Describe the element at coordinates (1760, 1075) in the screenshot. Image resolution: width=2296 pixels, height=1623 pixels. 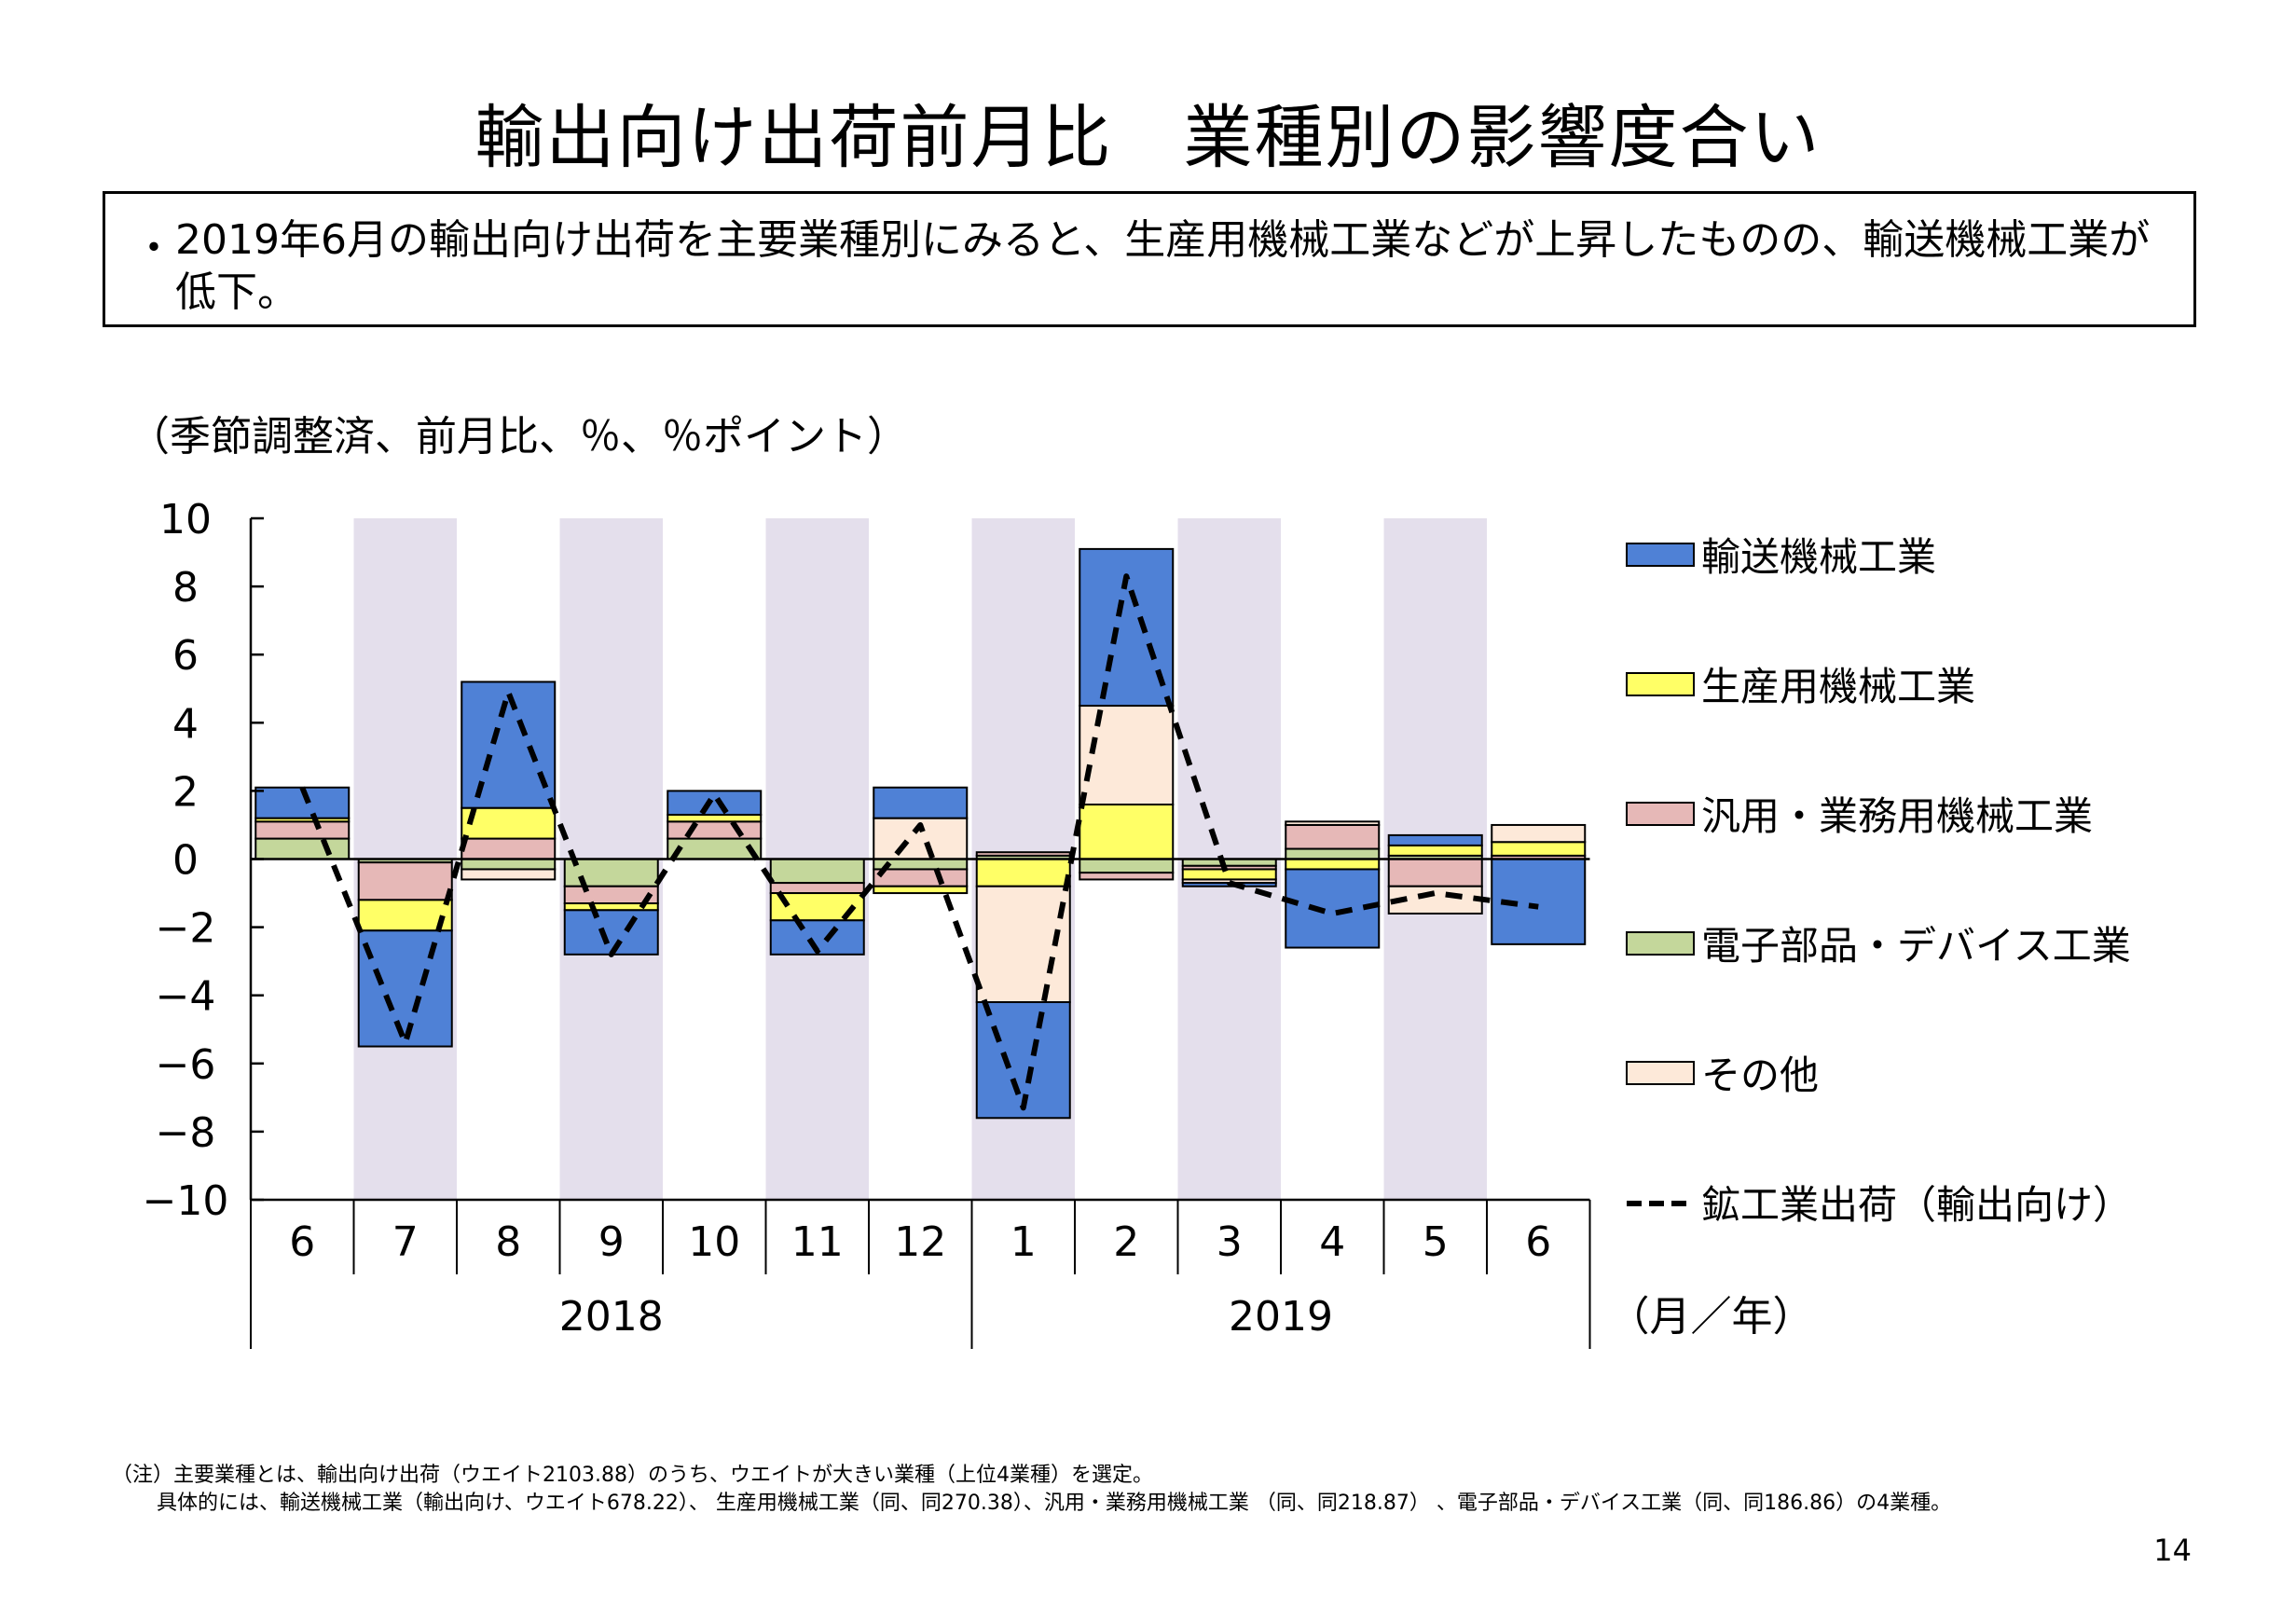
I see `legend-label-4: その他` at that location.